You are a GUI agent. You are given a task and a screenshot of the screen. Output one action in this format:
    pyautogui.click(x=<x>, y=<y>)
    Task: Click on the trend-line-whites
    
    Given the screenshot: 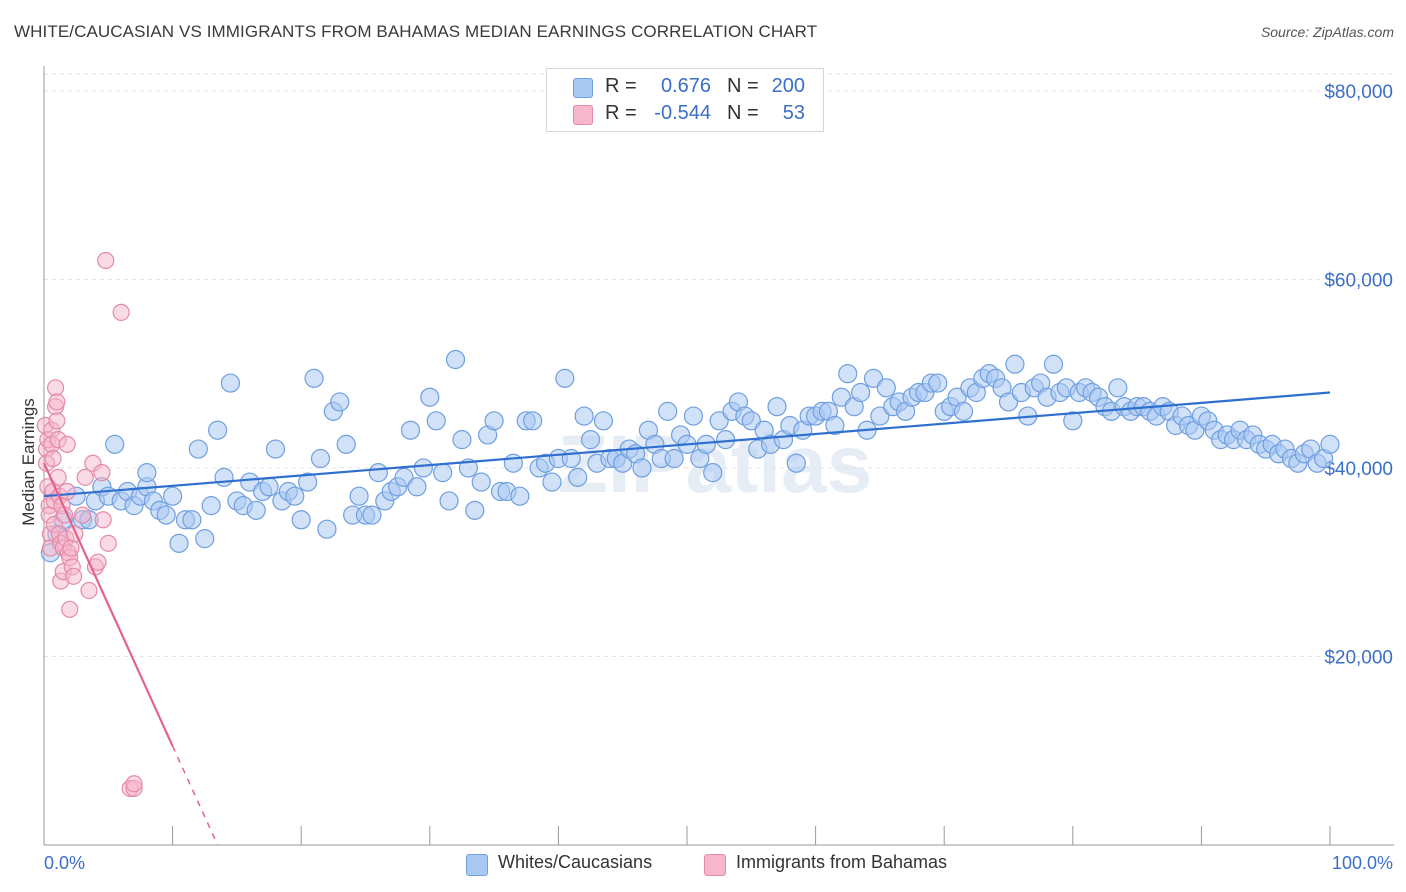 What is the action you would take?
    pyautogui.click(x=687, y=444)
    